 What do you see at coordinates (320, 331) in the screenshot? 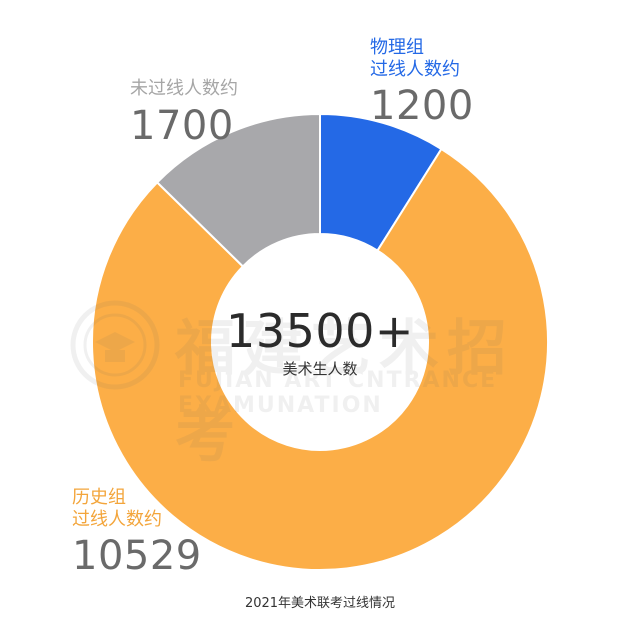
I see `center-total-value: 13500+` at bounding box center [320, 331].